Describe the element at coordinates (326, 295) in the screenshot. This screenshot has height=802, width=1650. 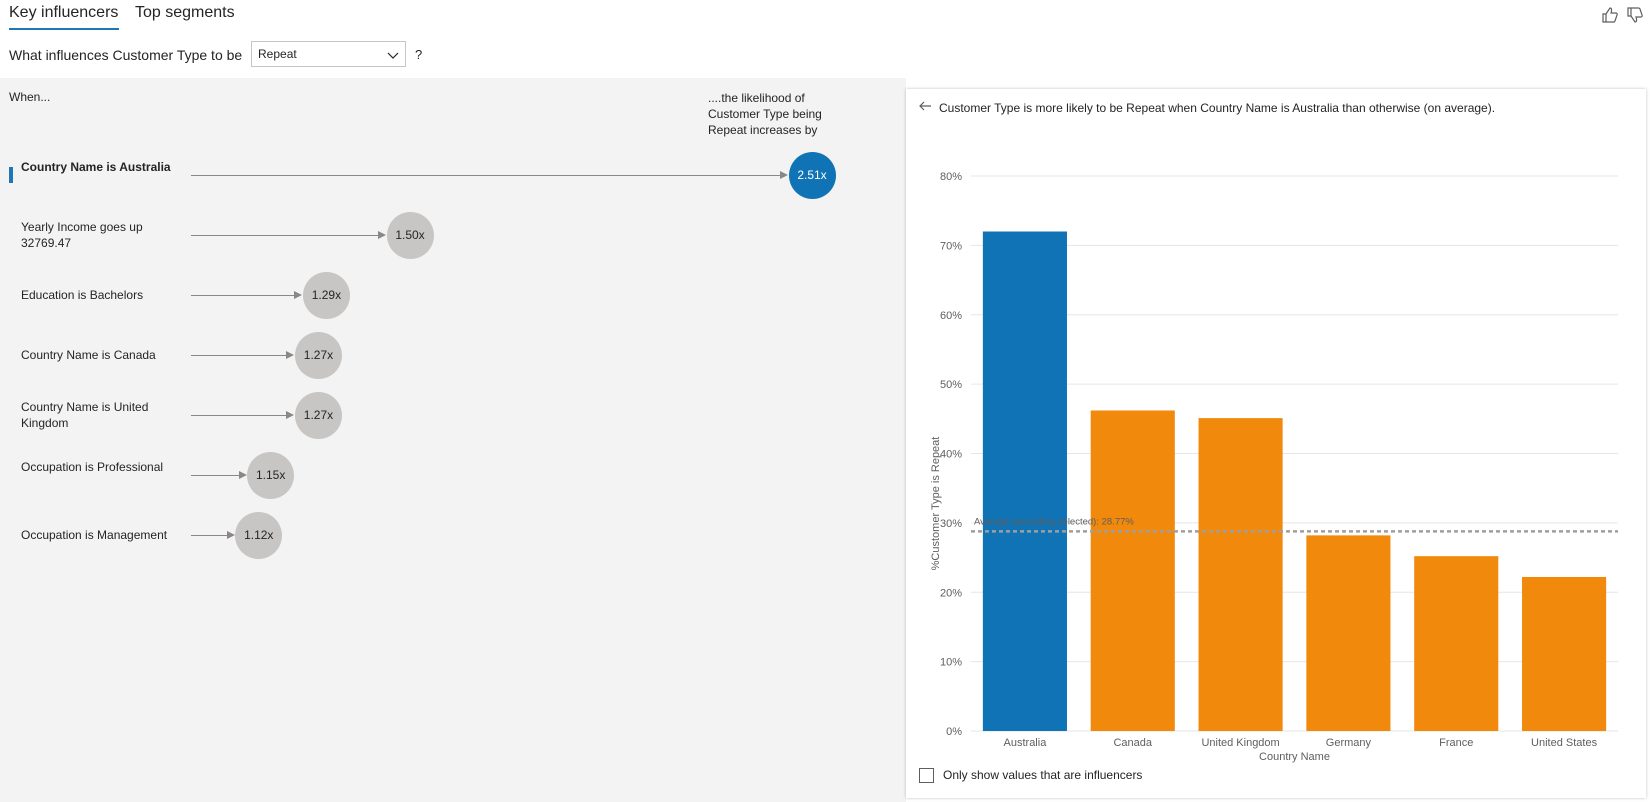
I see `influence-bubble: 1.29x` at that location.